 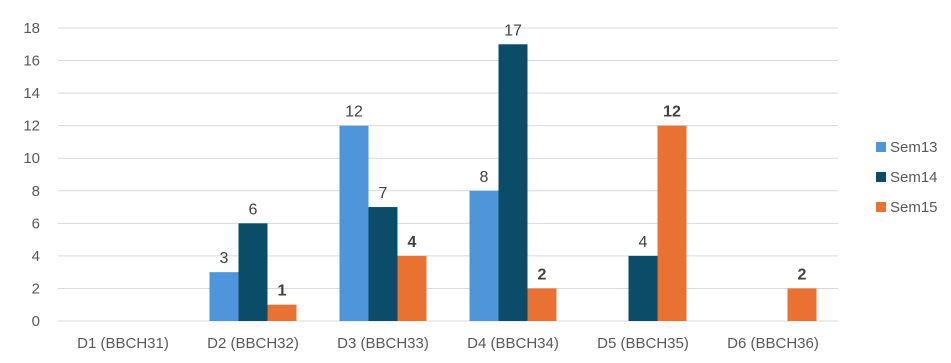 I want to click on y-tick-label: 6, so click(x=36, y=223).